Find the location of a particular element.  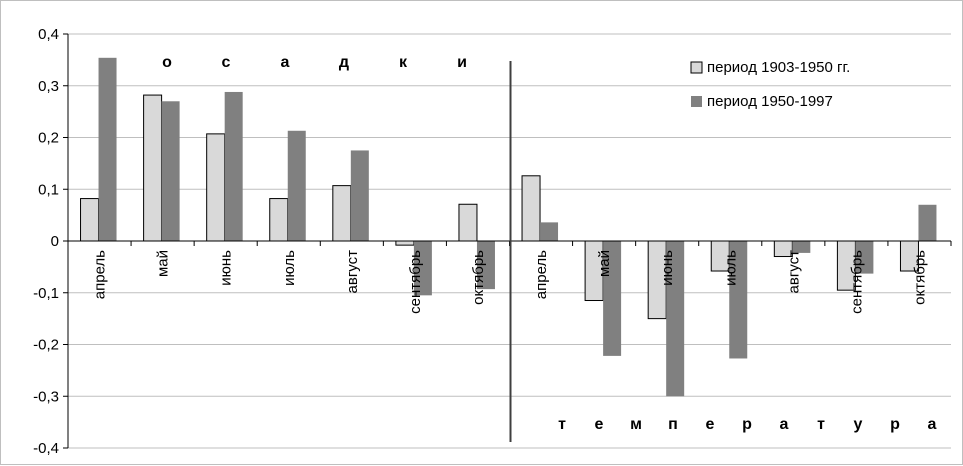

y-tick-label: -0,3 is located at coordinates (46, 396).